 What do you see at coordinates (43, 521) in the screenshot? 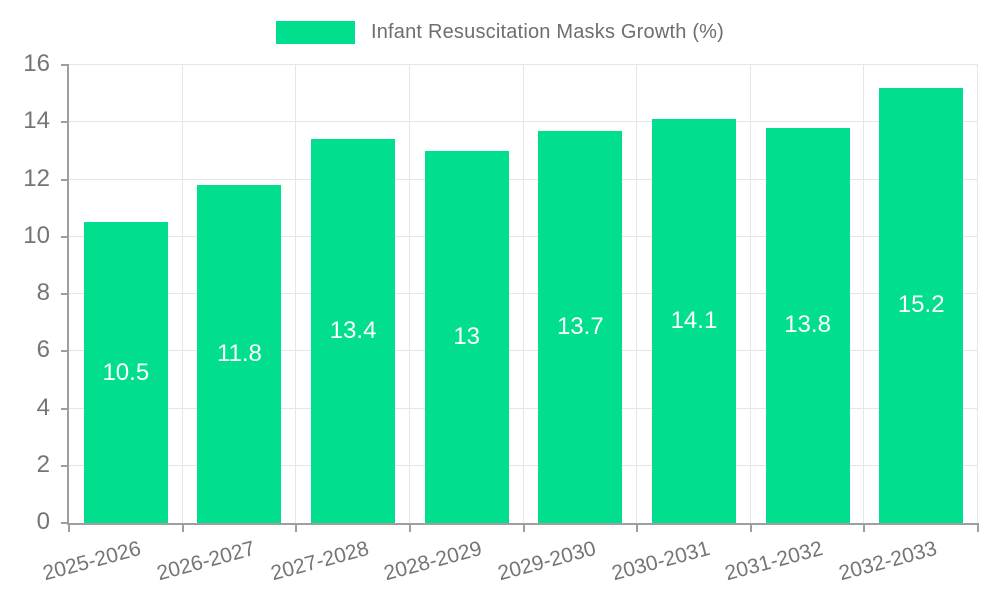
I see `y-tick-label: 0` at bounding box center [43, 521].